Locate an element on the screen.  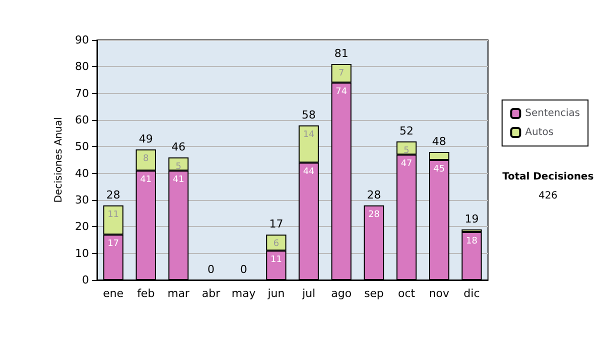
y-tick-label: 0 is located at coordinates (85, 280).